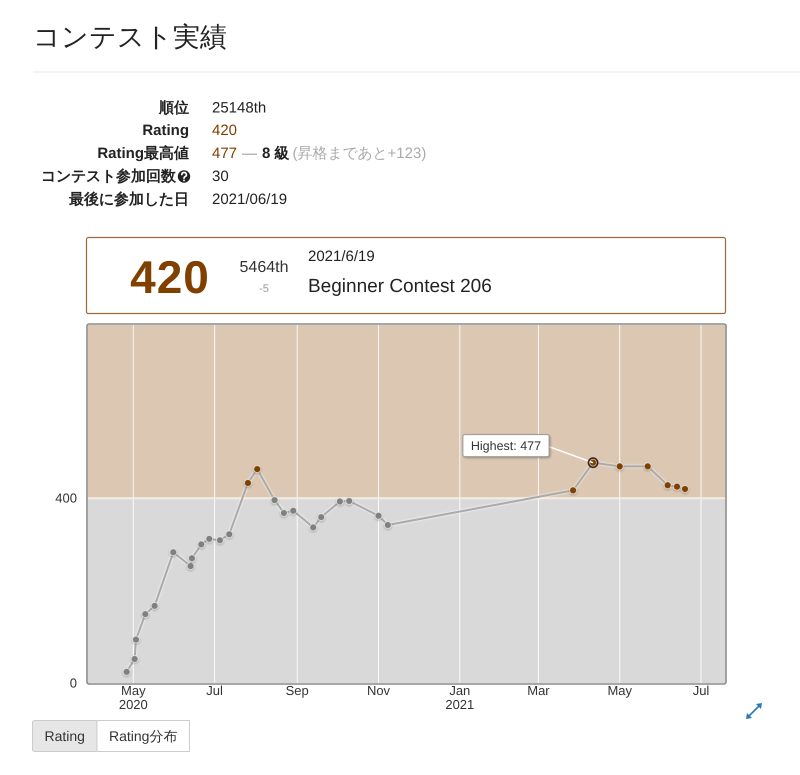 The image size is (800, 775). Describe the element at coordinates (378, 690) in the screenshot. I see `x-tick: Nov` at that location.